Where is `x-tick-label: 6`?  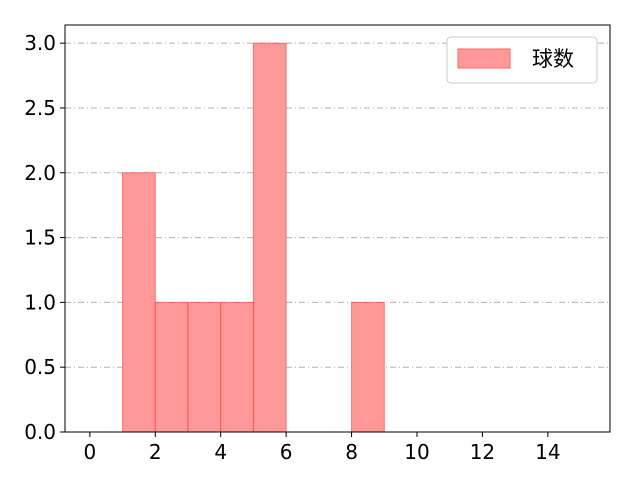 x-tick-label: 6 is located at coordinates (286, 452).